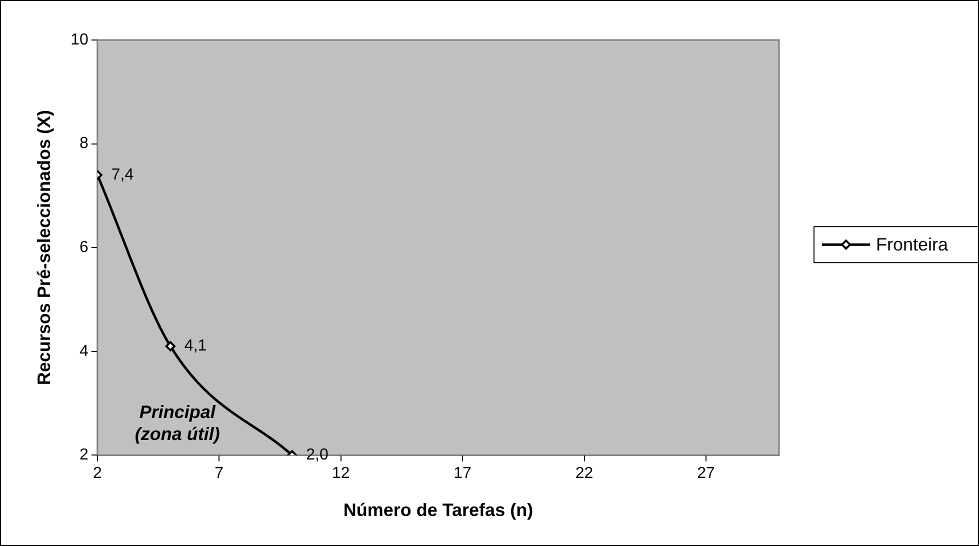 This screenshot has width=979, height=546. I want to click on x-tick-label: 17, so click(463, 473).